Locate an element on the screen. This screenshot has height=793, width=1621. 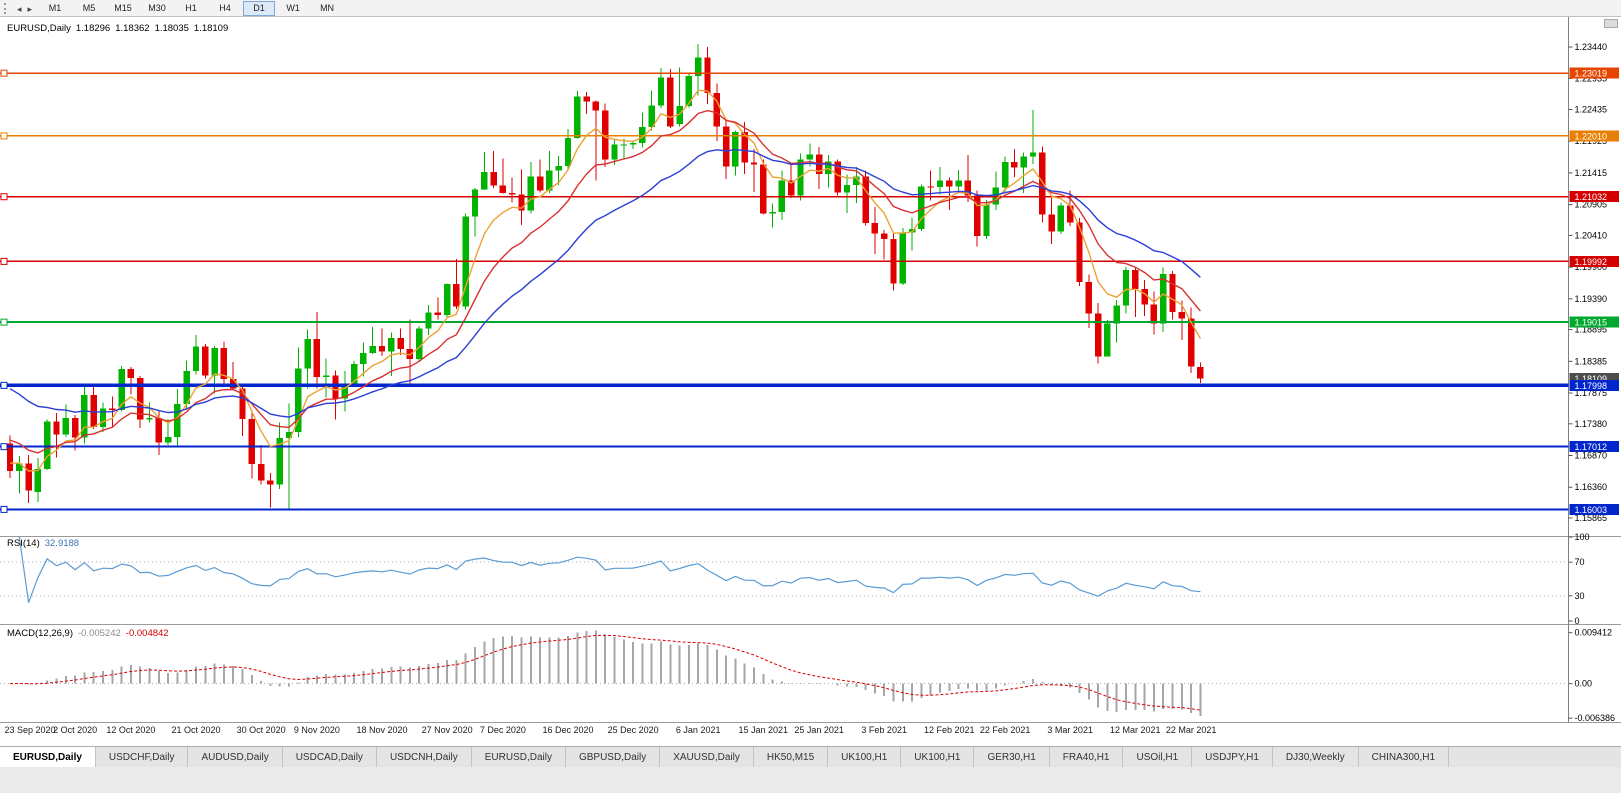
svg-text: 1.16003 is located at coordinates (1591, 510).